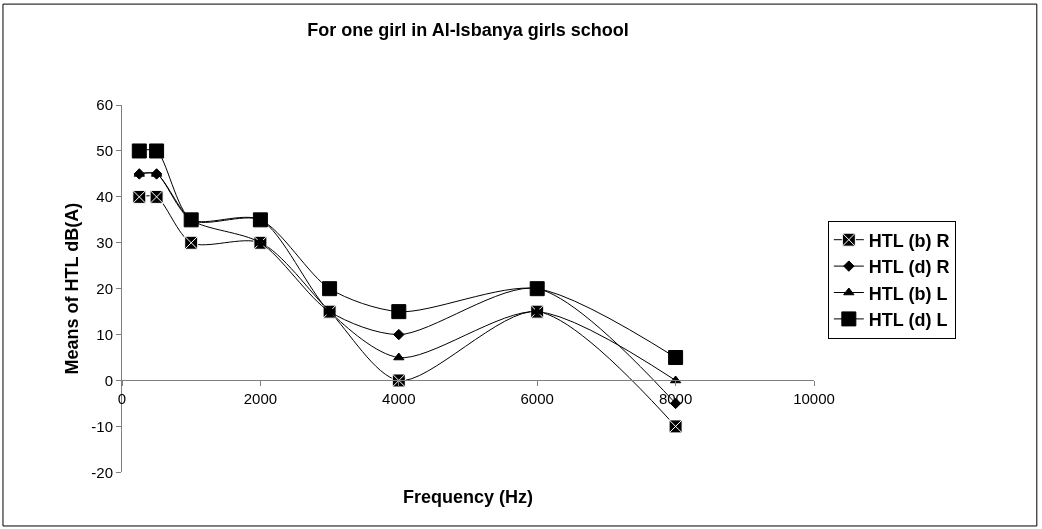  I want to click on y-tick-label: 10, so click(104, 334).